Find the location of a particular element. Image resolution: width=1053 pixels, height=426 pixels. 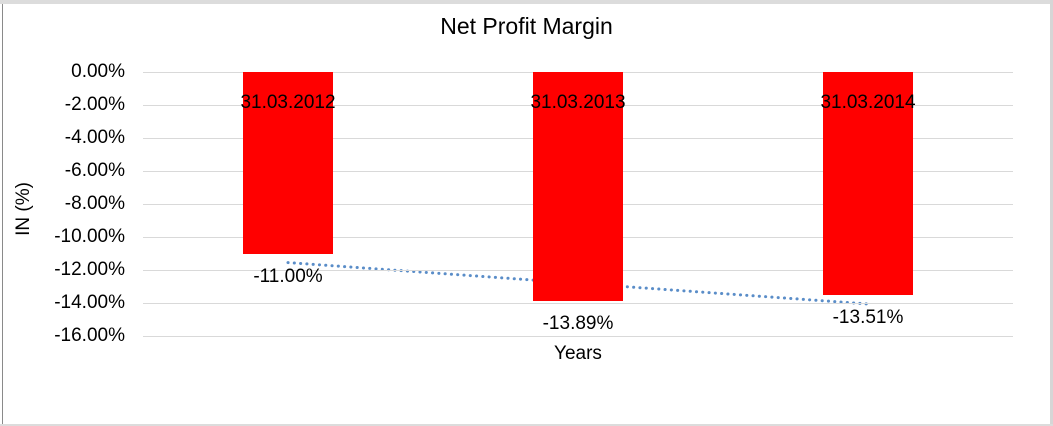

value-label: -13.89% is located at coordinates (578, 324).